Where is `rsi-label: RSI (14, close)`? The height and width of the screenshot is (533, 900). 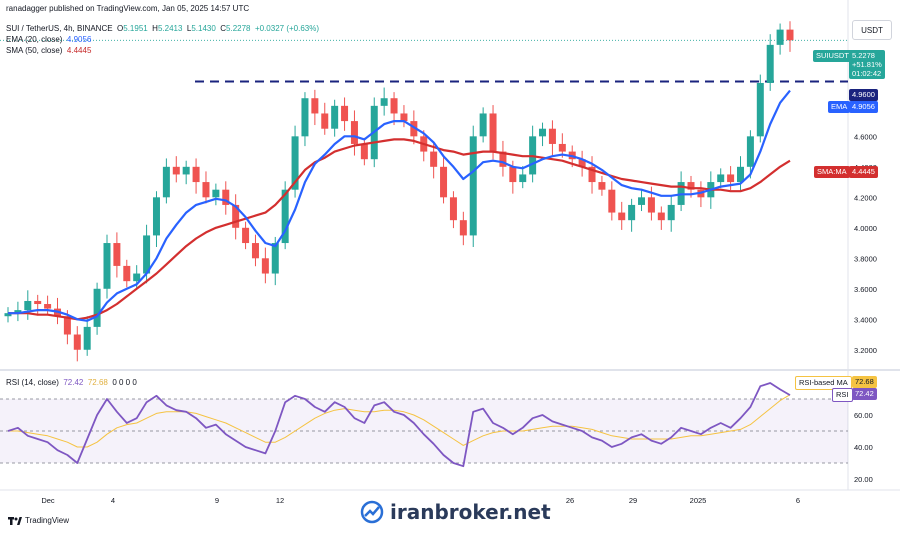 rsi-label: RSI (14, close) is located at coordinates (32, 382).